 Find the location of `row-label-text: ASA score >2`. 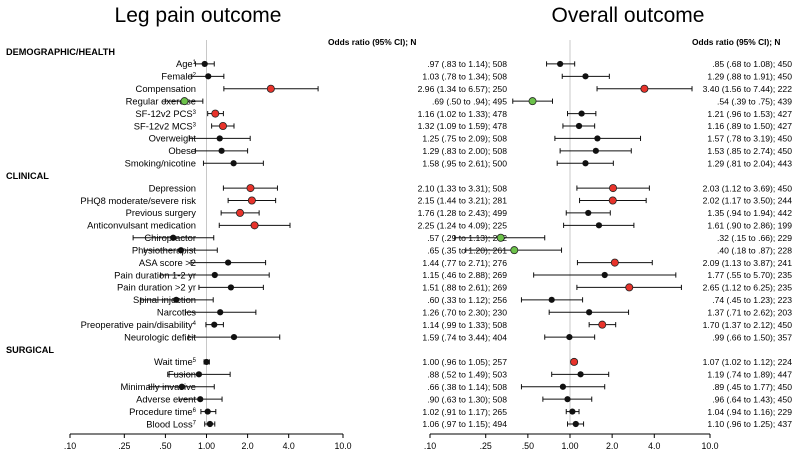

row-label-text: ASA score >2 is located at coordinates (167, 262).